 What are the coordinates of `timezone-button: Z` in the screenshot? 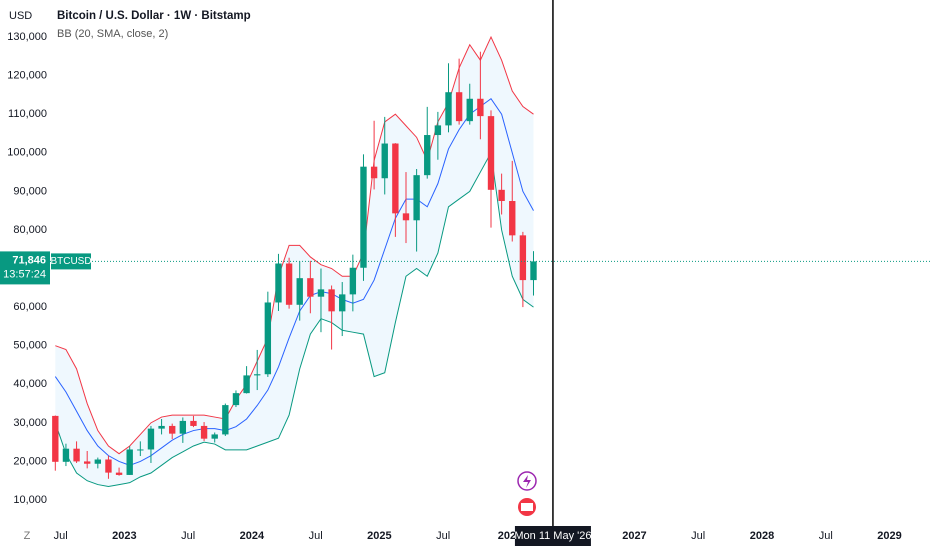 It's located at (27, 536).